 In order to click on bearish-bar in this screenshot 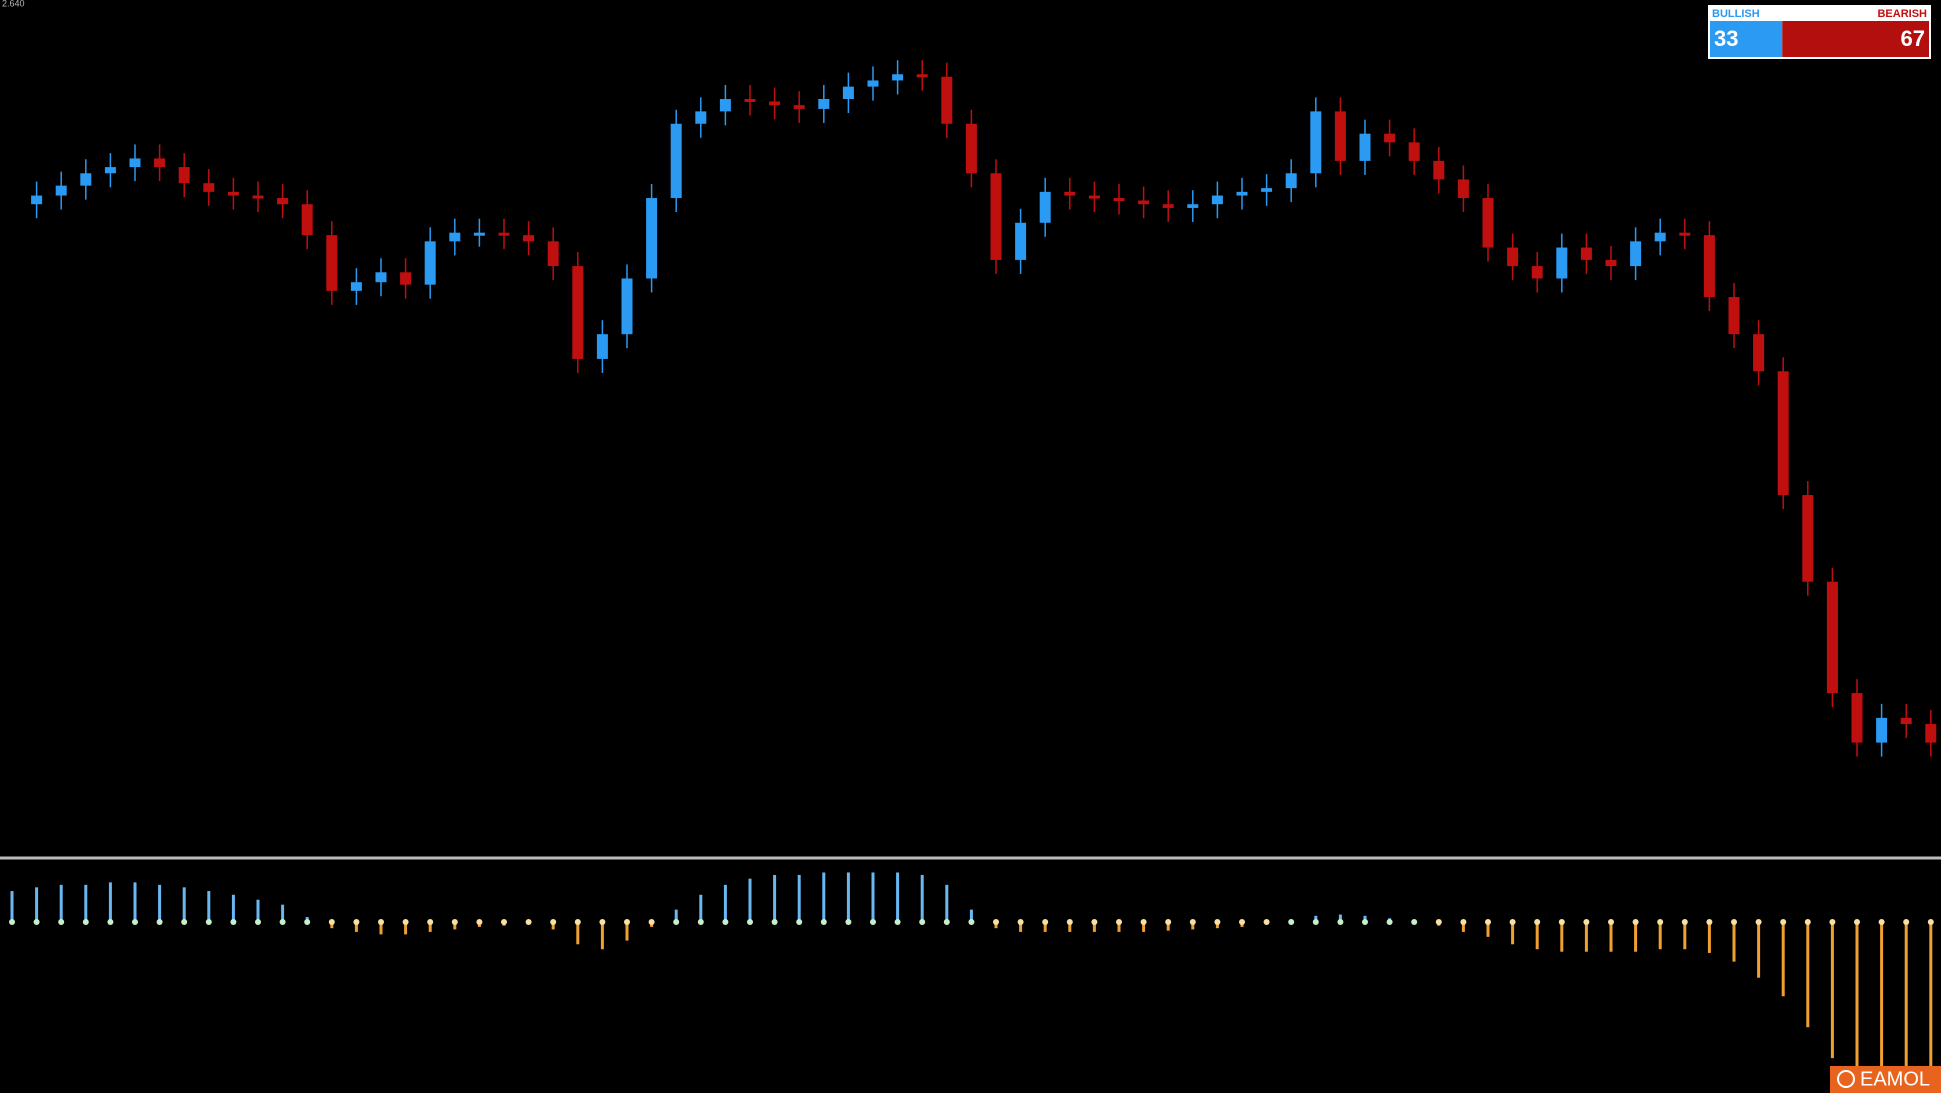, I will do `click(1855, 39)`.